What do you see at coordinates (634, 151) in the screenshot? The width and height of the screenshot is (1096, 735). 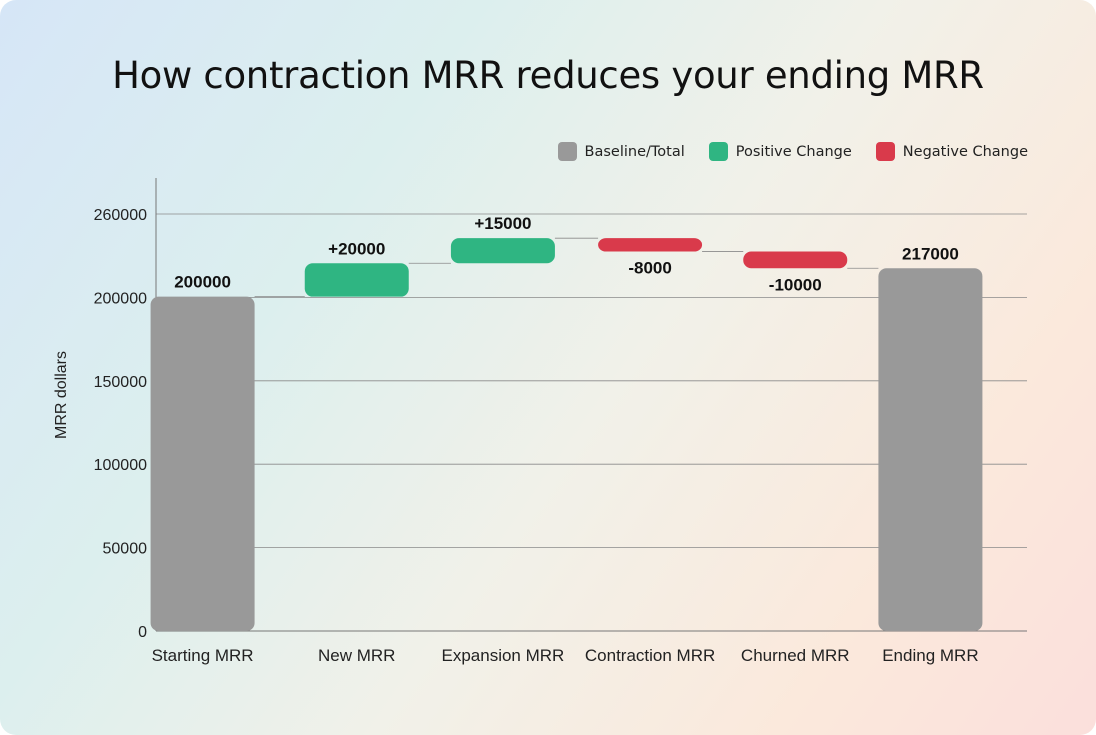 I see `legend-label: Baseline/Total` at bounding box center [634, 151].